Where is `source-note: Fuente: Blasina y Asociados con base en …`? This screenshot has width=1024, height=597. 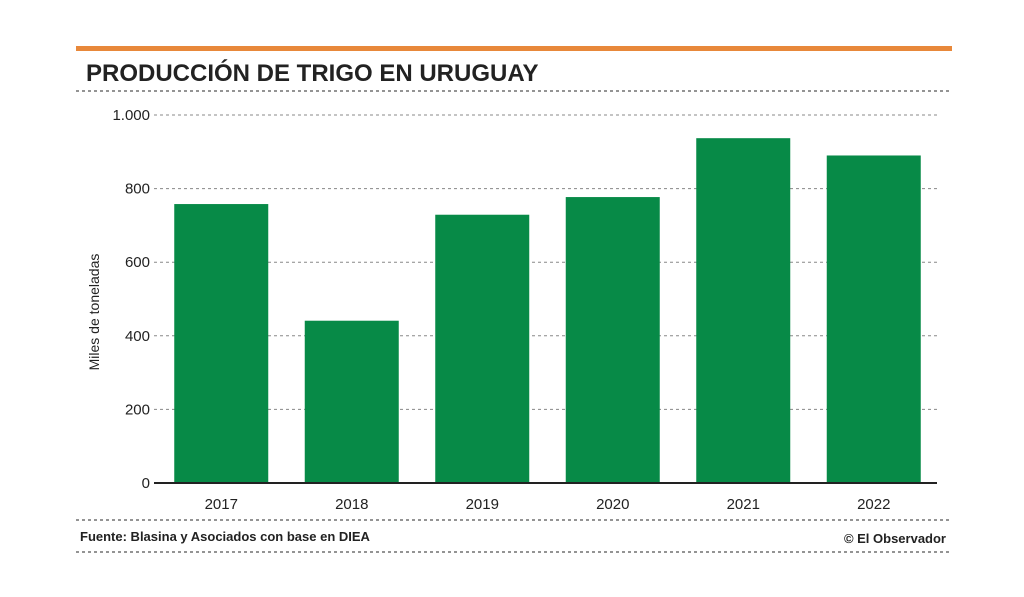 source-note: Fuente: Blasina y Asociados con base en … is located at coordinates (225, 536).